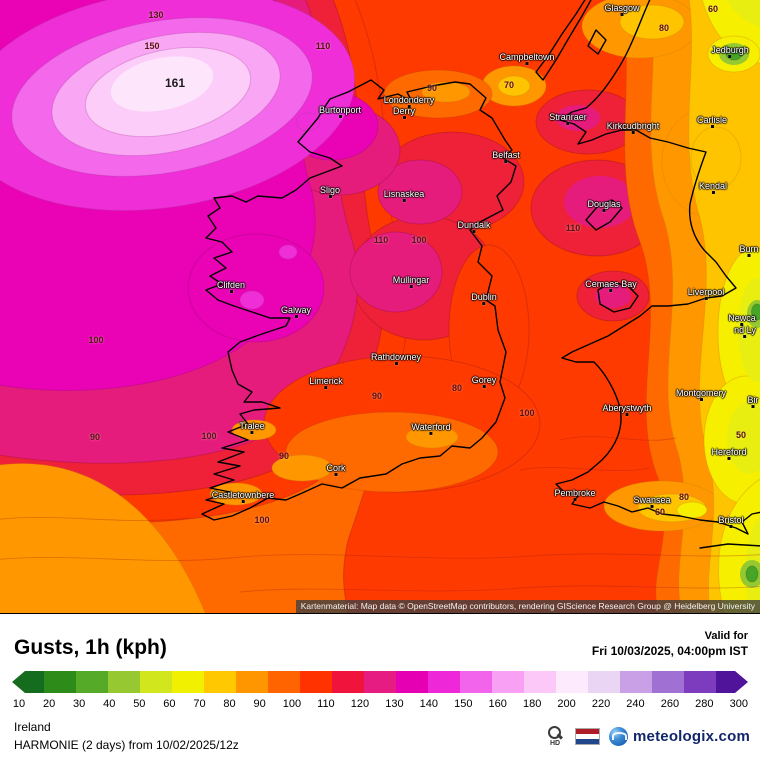 This screenshot has width=760, height=760. I want to click on legend-colorbar, so click(380, 682).